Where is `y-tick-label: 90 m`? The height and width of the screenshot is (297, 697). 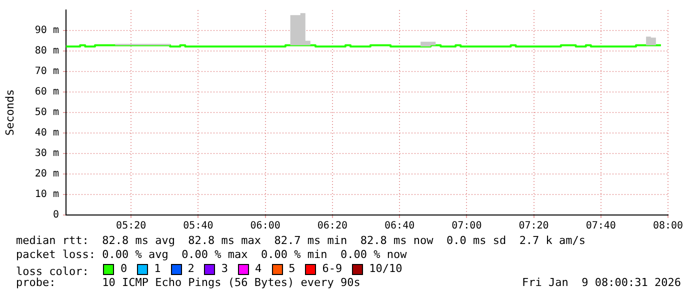
y-tick-label: 90 m is located at coordinates (46, 30).